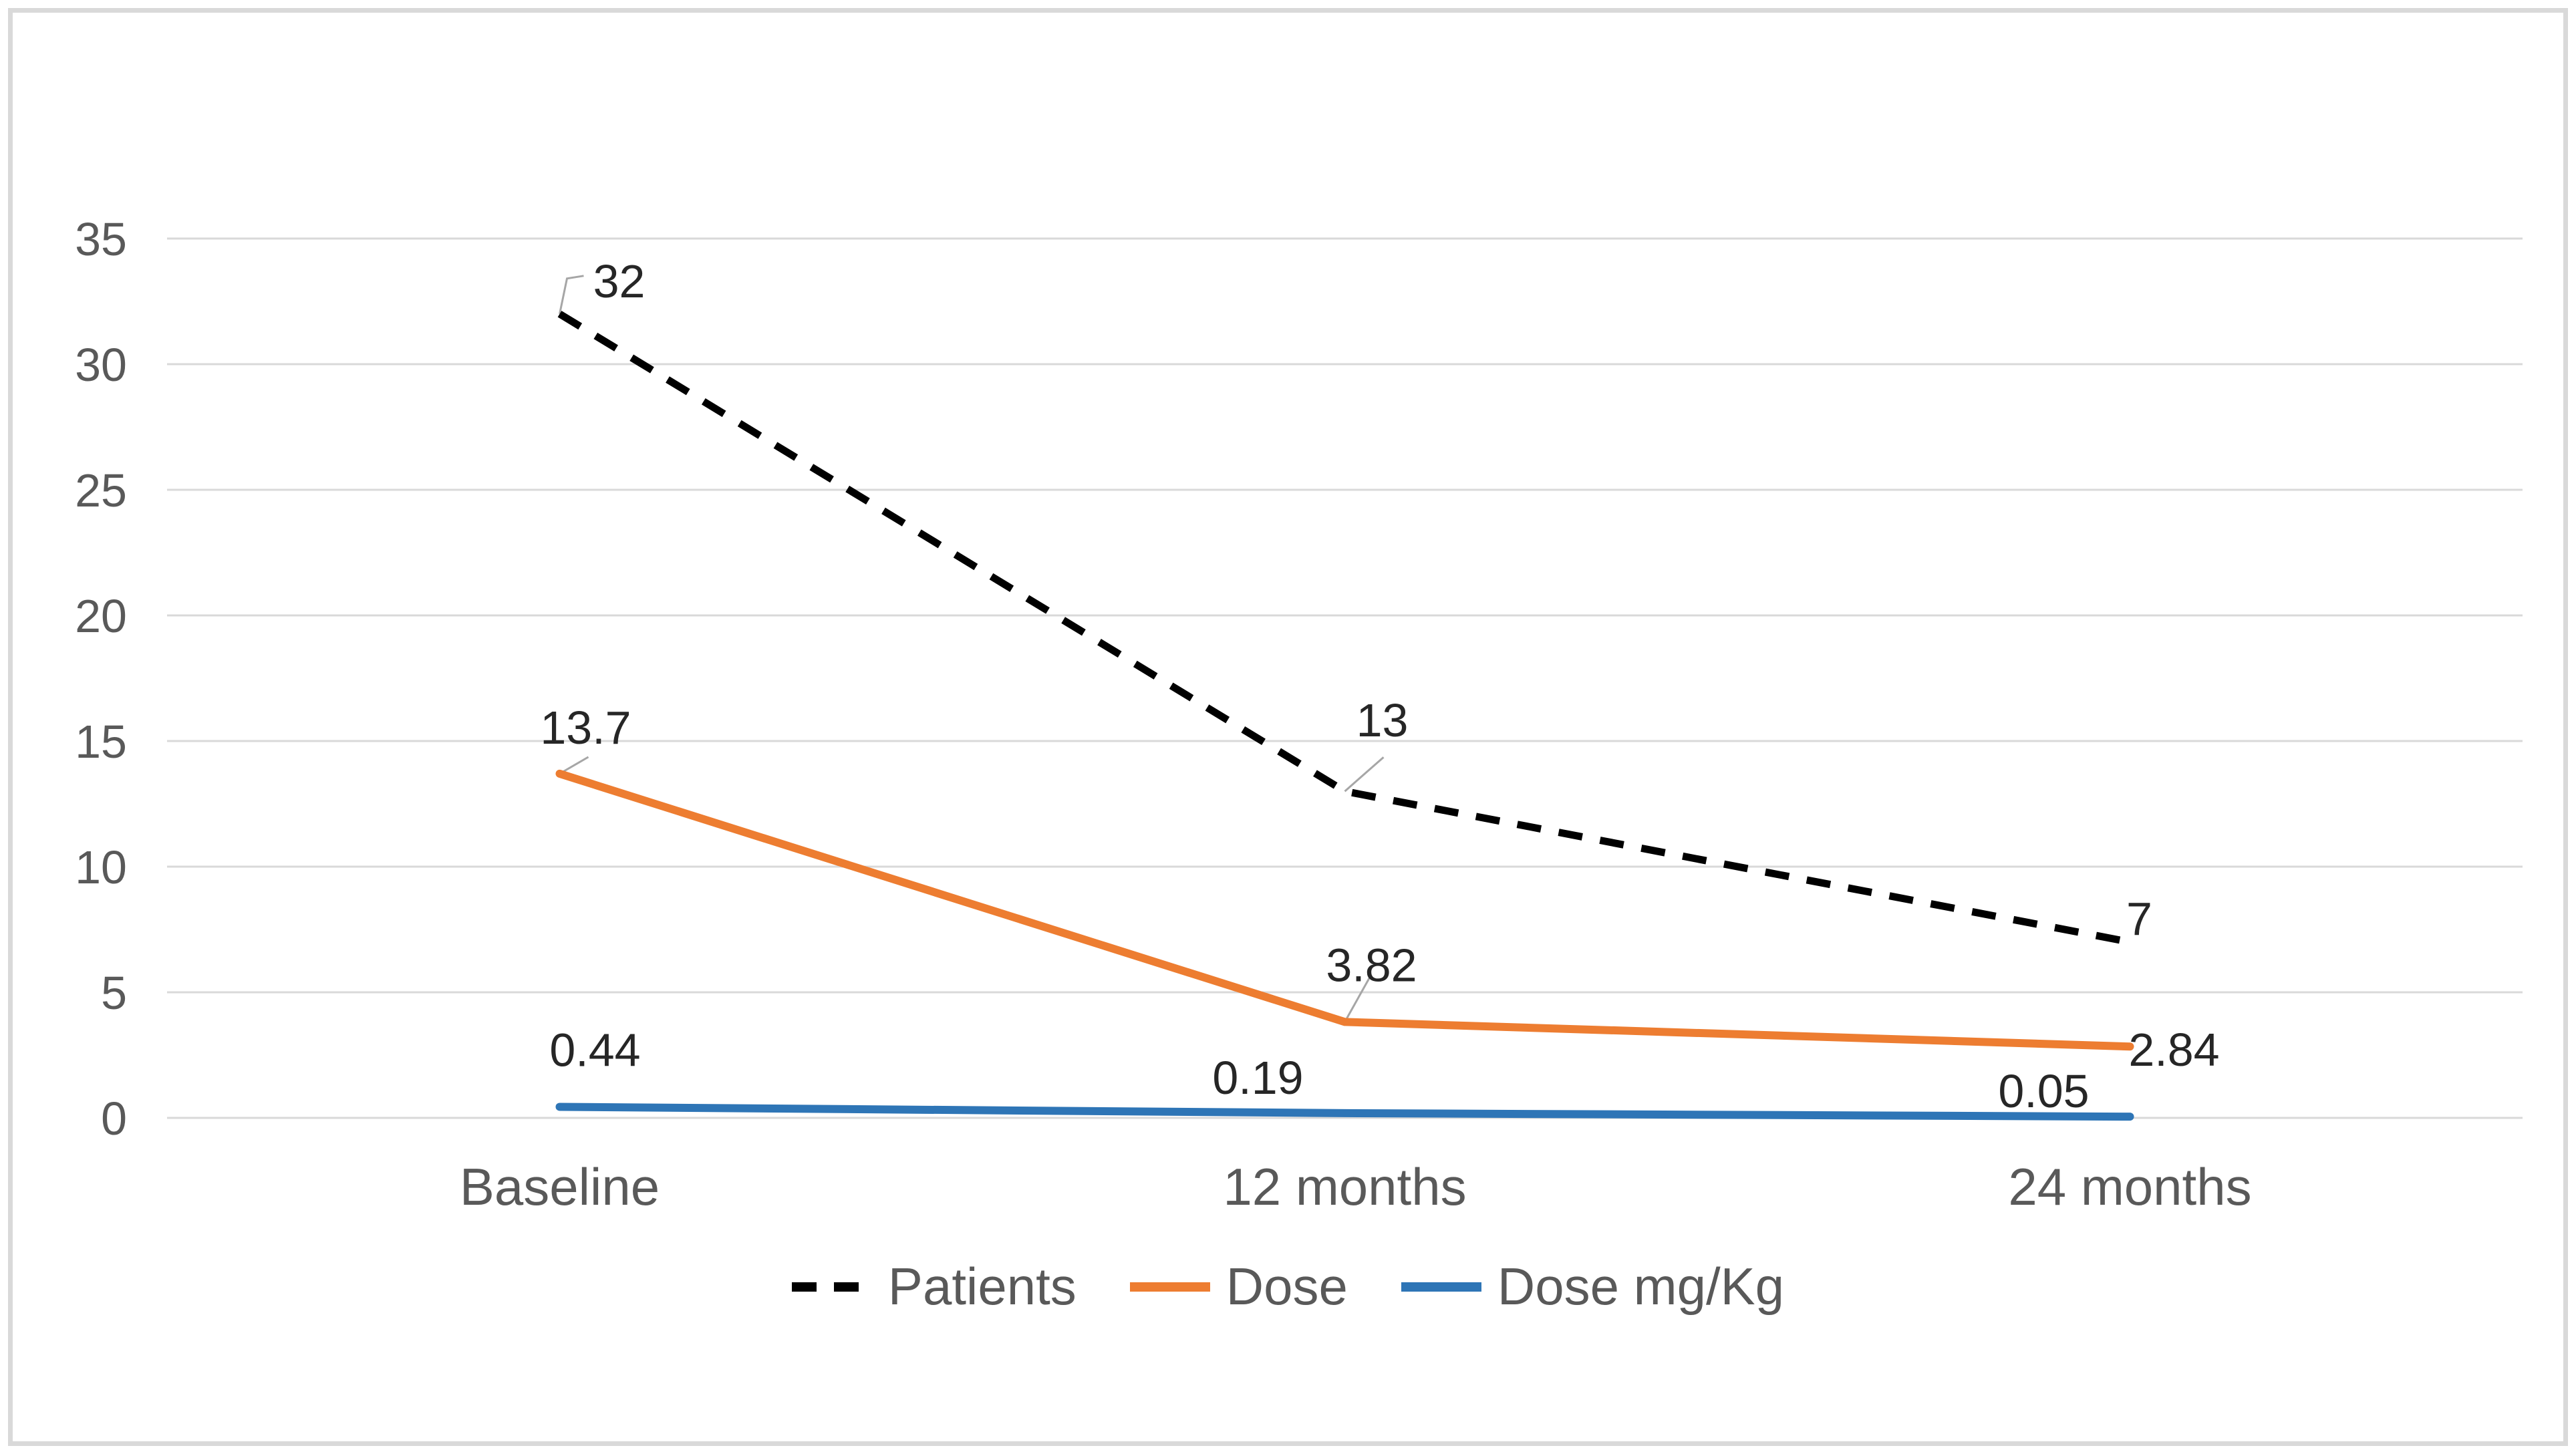  I want to click on series-line-dose-mg-kg, so click(1344, 1112).